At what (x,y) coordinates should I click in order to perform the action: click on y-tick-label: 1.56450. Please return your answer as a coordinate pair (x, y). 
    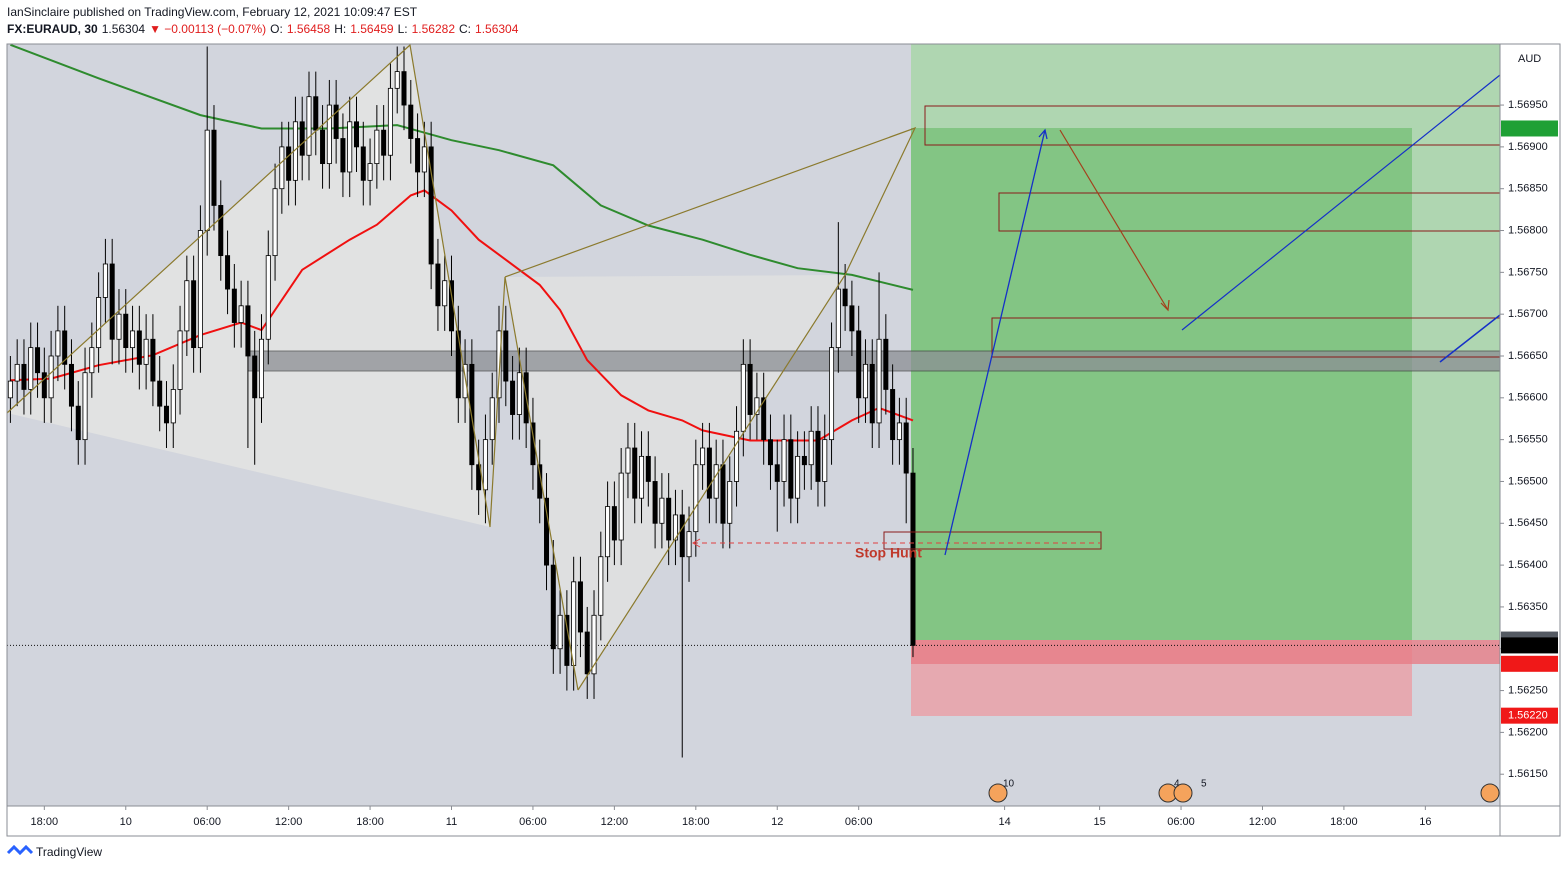
    Looking at the image, I should click on (1528, 523).